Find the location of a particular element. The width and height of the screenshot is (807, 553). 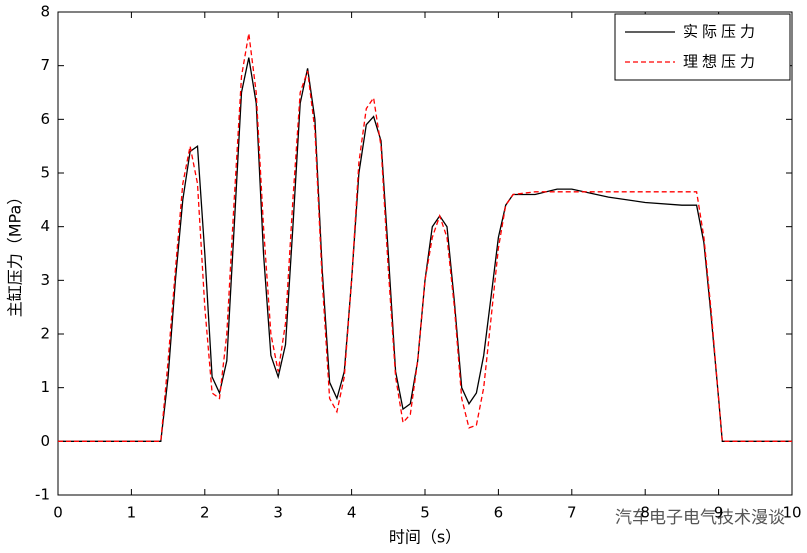

y-tick-label: 1 is located at coordinates (45, 387).